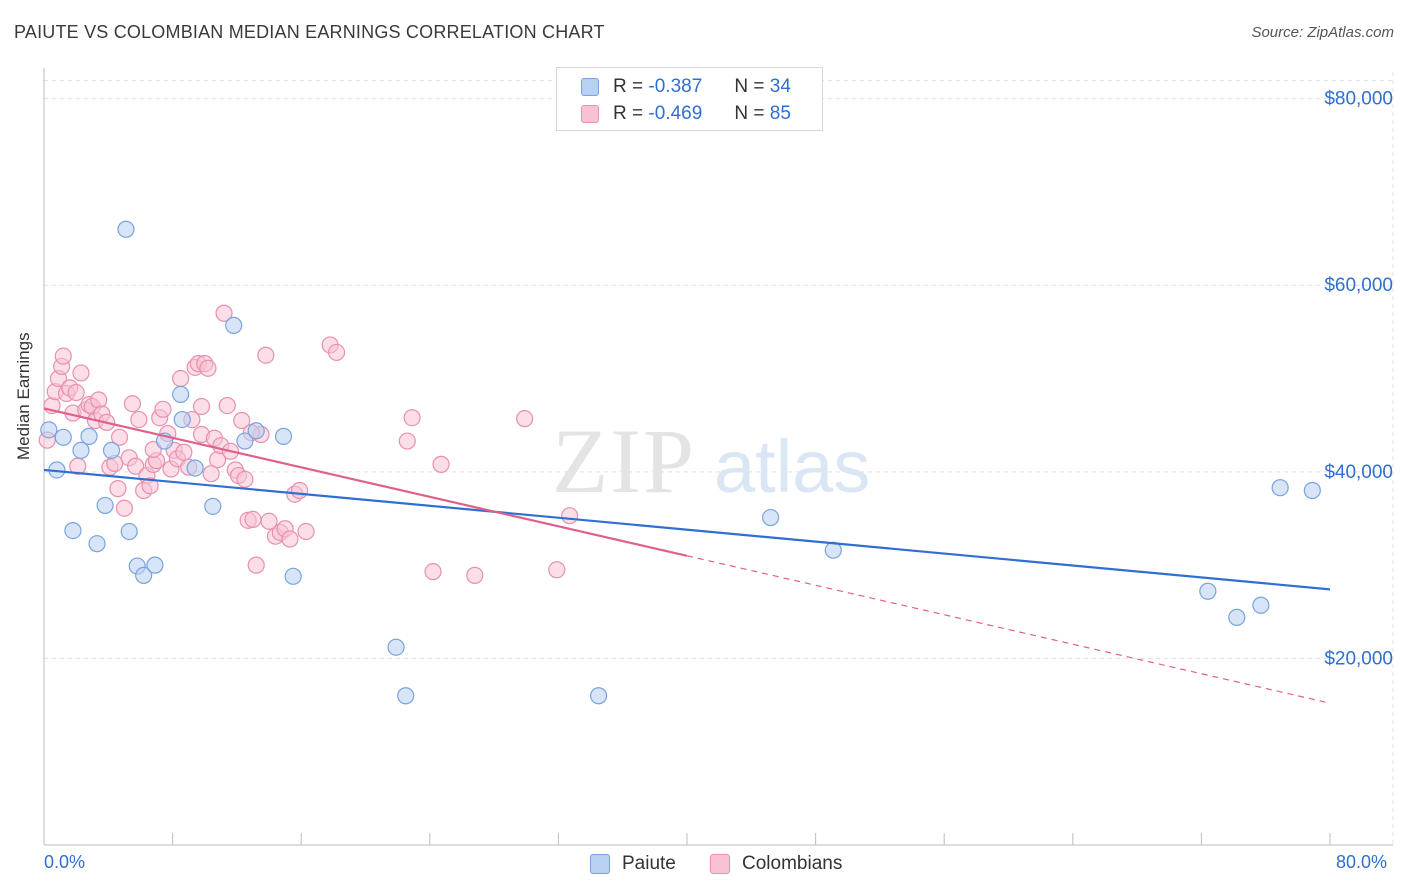 The height and width of the screenshot is (892, 1406). What do you see at coordinates (600, 864) in the screenshot?
I see `bottom-paiute-swatch` at bounding box center [600, 864].